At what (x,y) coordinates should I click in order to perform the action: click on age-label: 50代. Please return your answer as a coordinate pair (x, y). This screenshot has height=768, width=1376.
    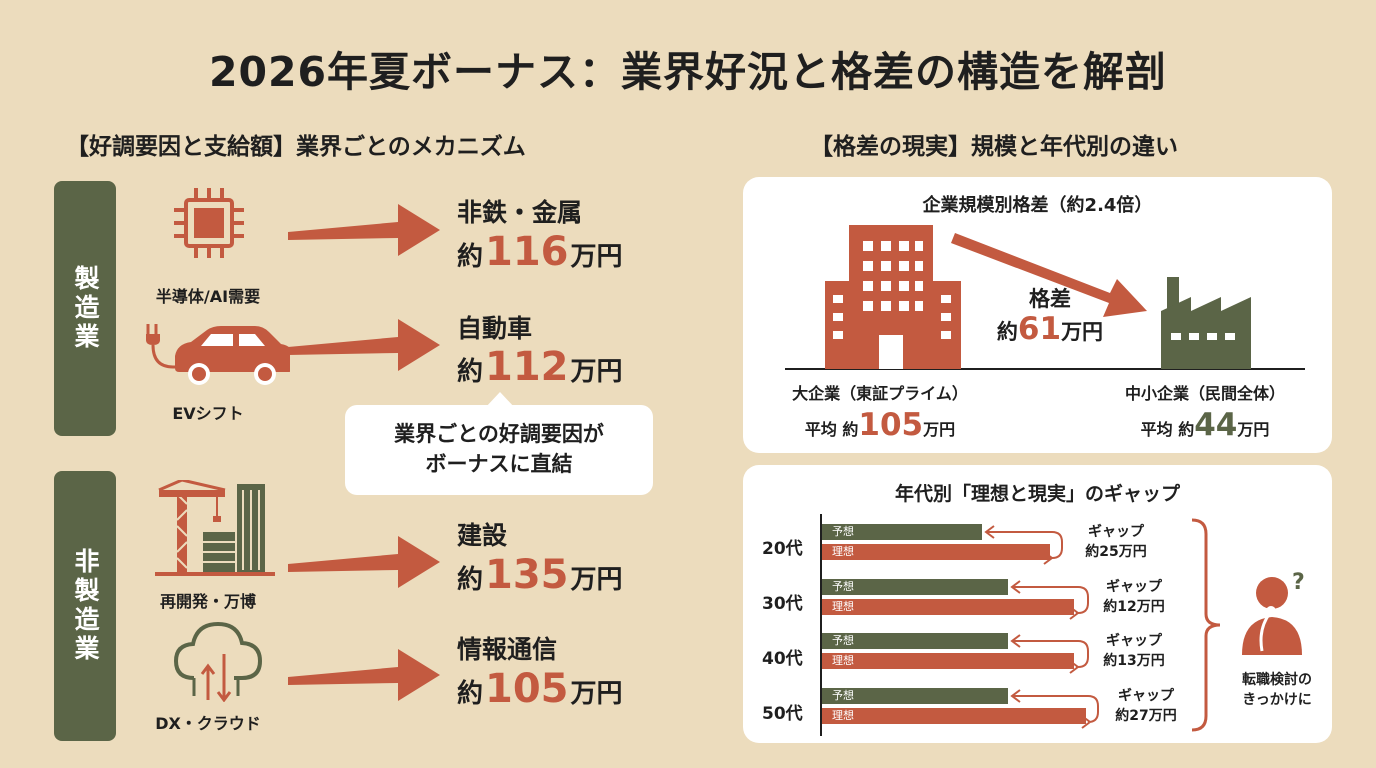
    Looking at the image, I should click on (782, 714).